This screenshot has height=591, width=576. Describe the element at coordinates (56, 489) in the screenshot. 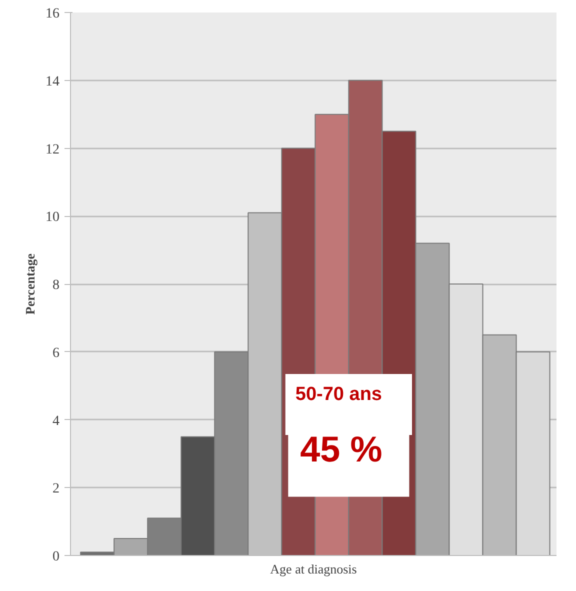

I see `y-tick-label: 2` at that location.